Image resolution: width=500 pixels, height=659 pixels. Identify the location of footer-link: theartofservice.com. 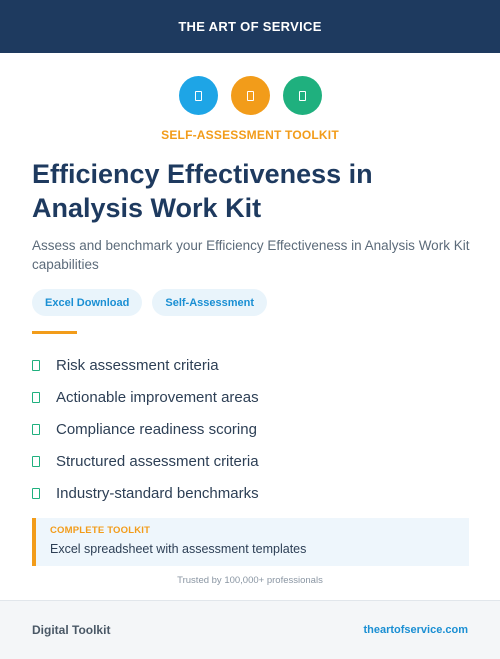
(415, 630).